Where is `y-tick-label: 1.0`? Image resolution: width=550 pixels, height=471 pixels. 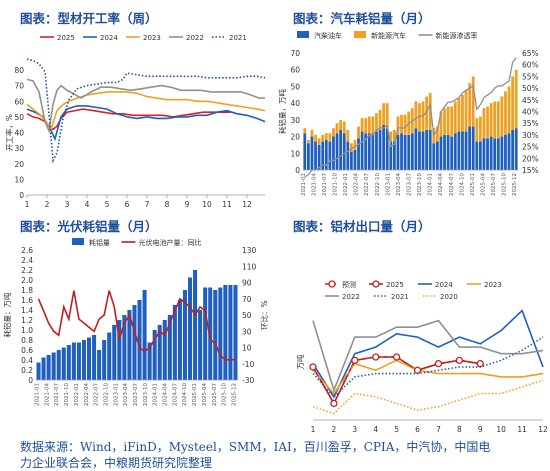 y-tick-label: 1.0 is located at coordinates (27, 330).